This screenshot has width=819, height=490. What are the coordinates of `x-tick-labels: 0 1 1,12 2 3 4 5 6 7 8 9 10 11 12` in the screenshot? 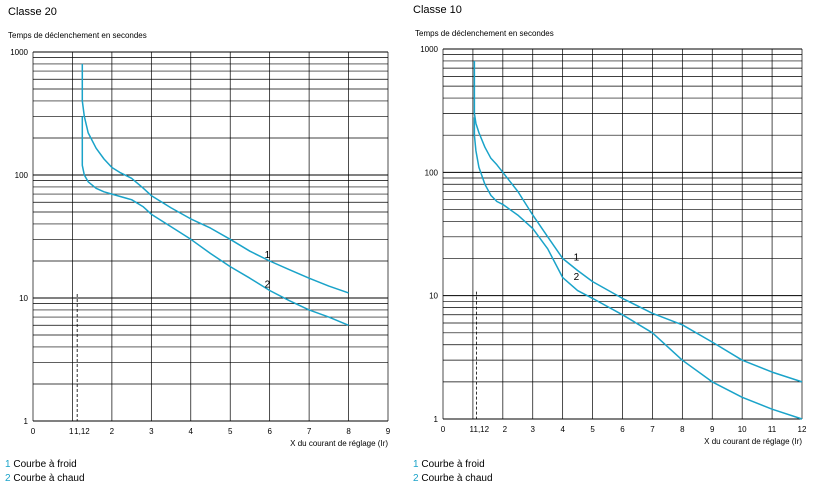 It's located at (624, 429).